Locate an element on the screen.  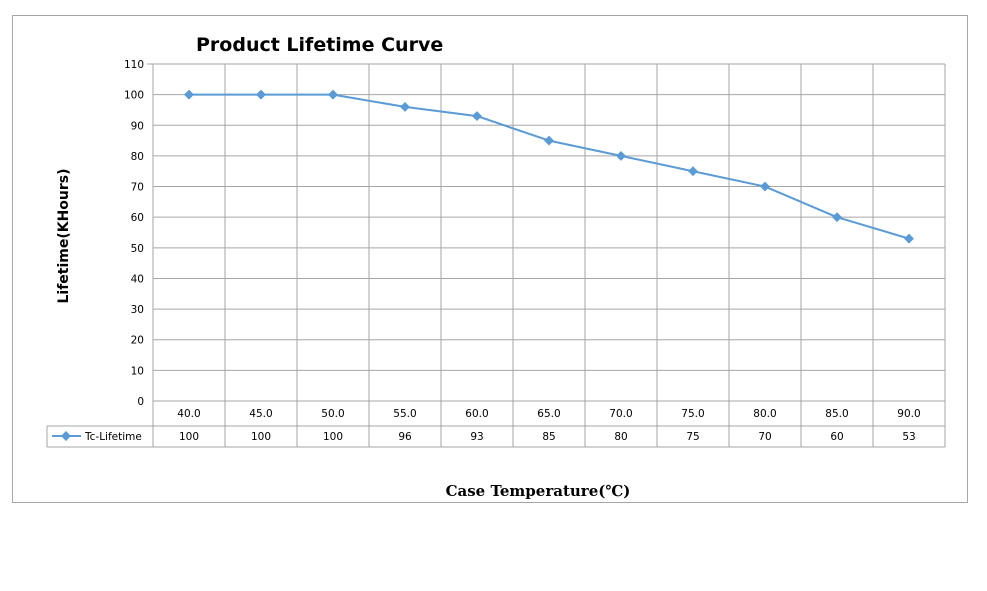
y-tick-label: 50 is located at coordinates (137, 249).